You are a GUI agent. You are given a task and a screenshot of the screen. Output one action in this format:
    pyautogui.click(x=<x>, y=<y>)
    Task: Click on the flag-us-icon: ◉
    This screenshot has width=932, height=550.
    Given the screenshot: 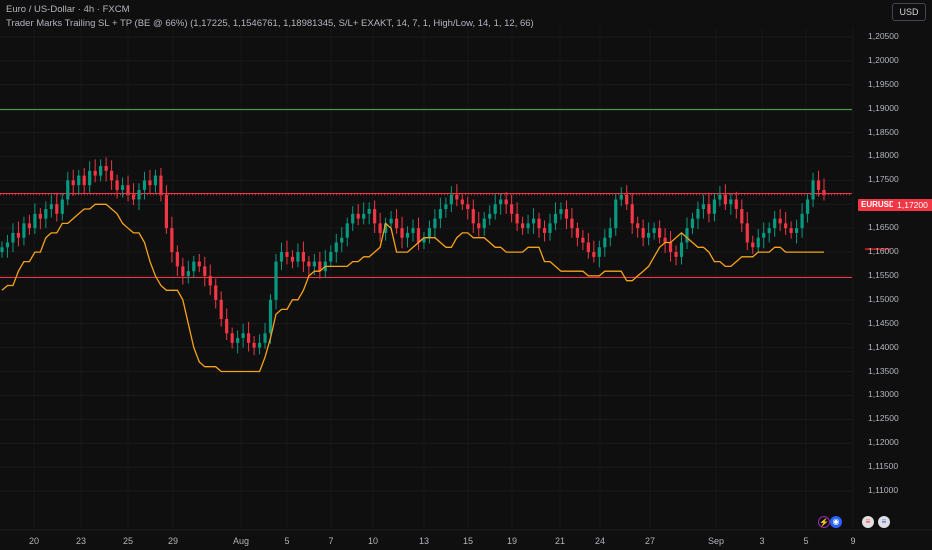 What is the action you would take?
    pyautogui.click(x=836, y=522)
    